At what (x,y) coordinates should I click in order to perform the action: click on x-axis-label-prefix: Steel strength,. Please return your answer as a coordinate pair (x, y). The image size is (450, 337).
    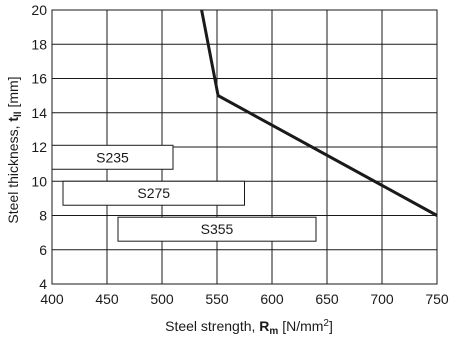
    Looking at the image, I should click on (212, 326).